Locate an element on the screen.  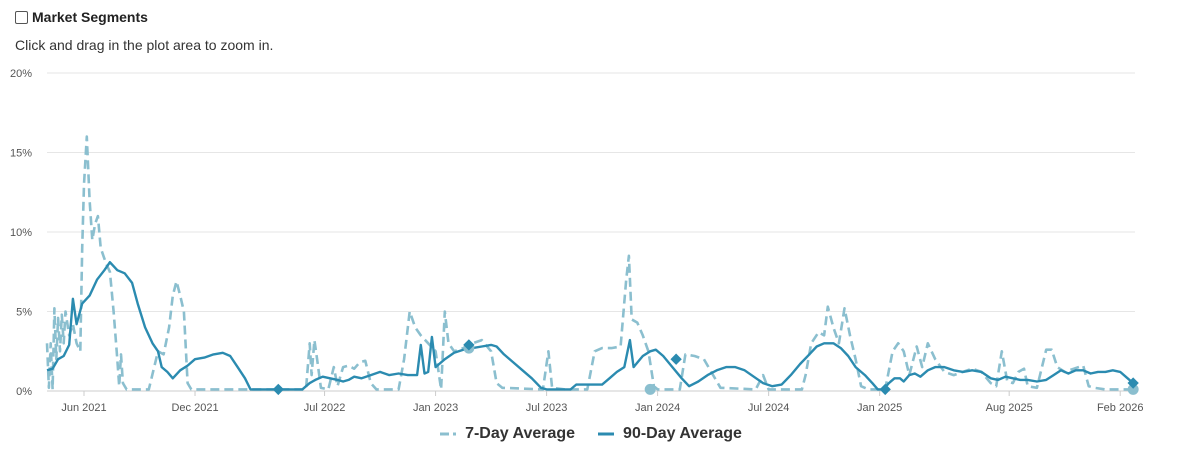
x-tick-label: Feb 2026 is located at coordinates (1120, 408).